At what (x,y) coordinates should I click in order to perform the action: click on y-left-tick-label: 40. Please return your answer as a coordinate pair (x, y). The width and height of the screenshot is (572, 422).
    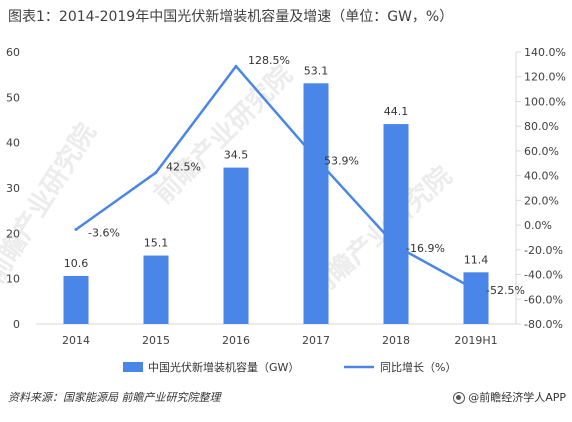
    Looking at the image, I should click on (13, 143).